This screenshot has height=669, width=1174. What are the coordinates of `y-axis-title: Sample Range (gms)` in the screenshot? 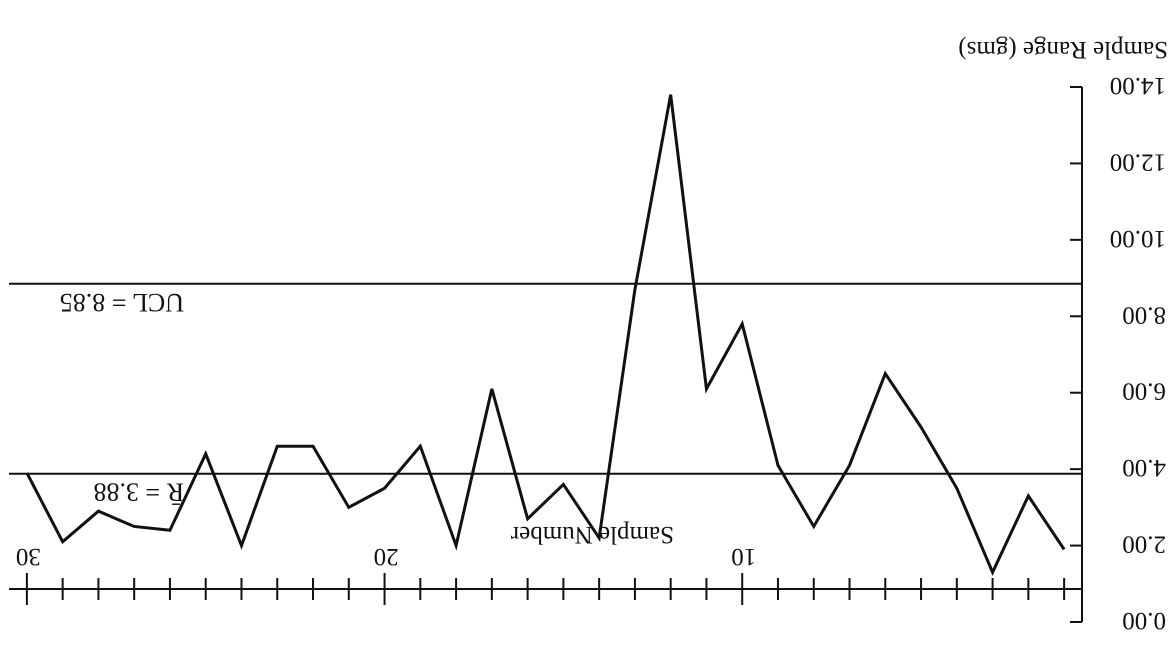 It's located at (1063, 49).